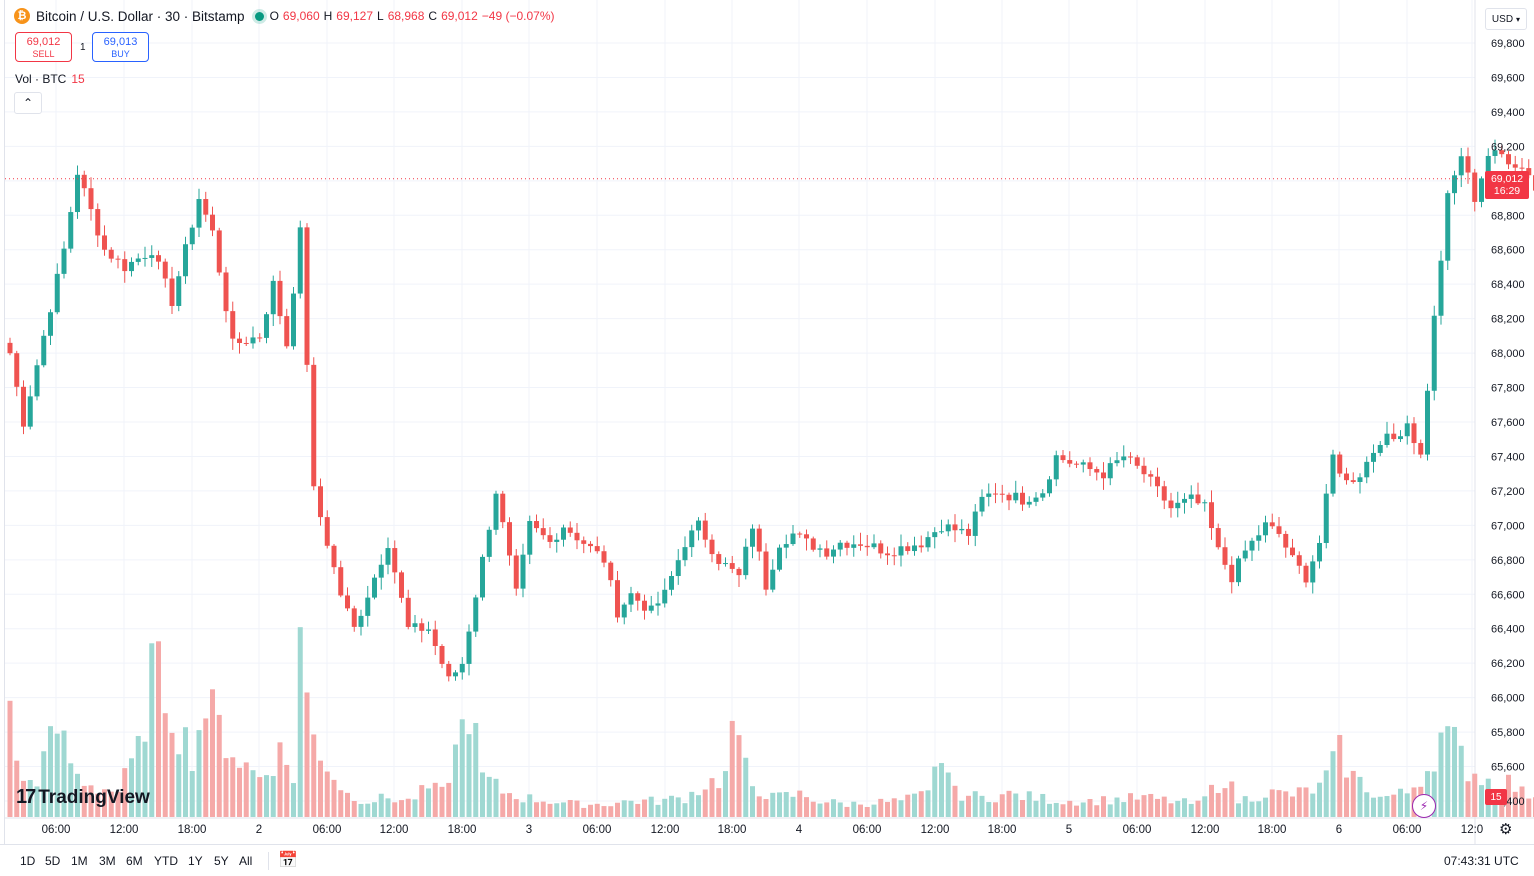  What do you see at coordinates (1481, 861) in the screenshot?
I see `utc-clock: 07:43:31 UTC` at bounding box center [1481, 861].